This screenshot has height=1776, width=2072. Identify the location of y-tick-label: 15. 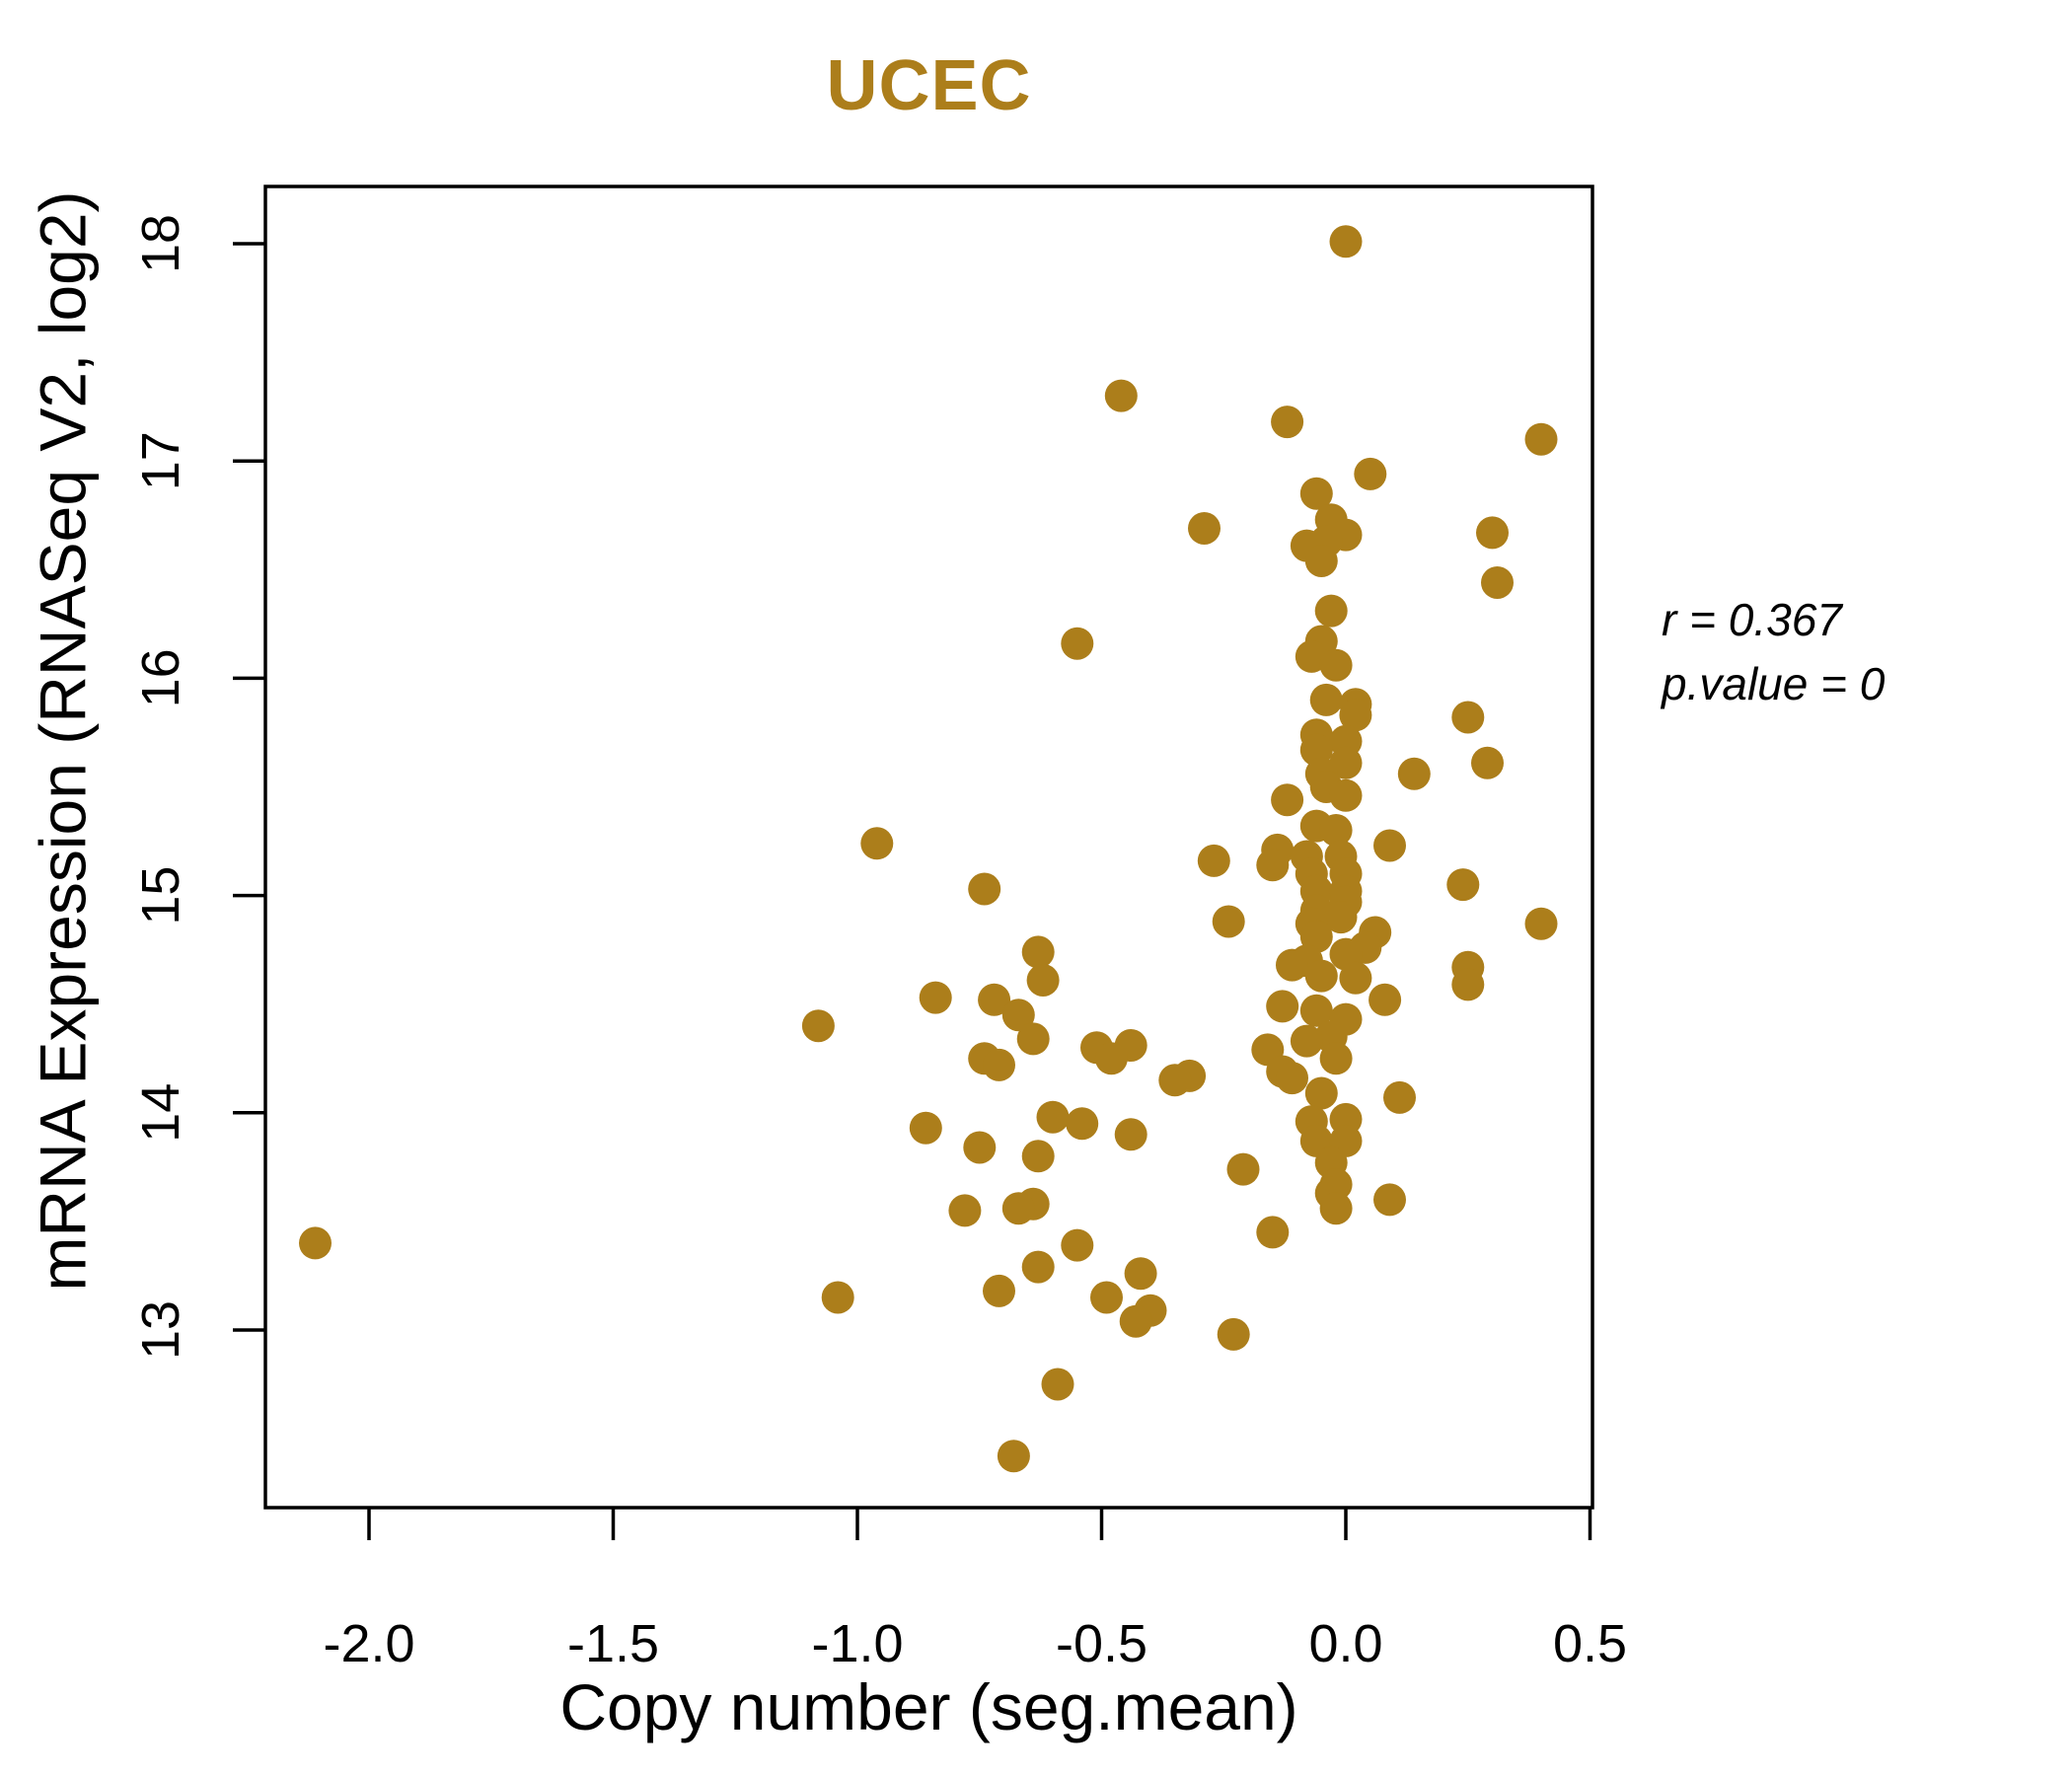
(161, 896).